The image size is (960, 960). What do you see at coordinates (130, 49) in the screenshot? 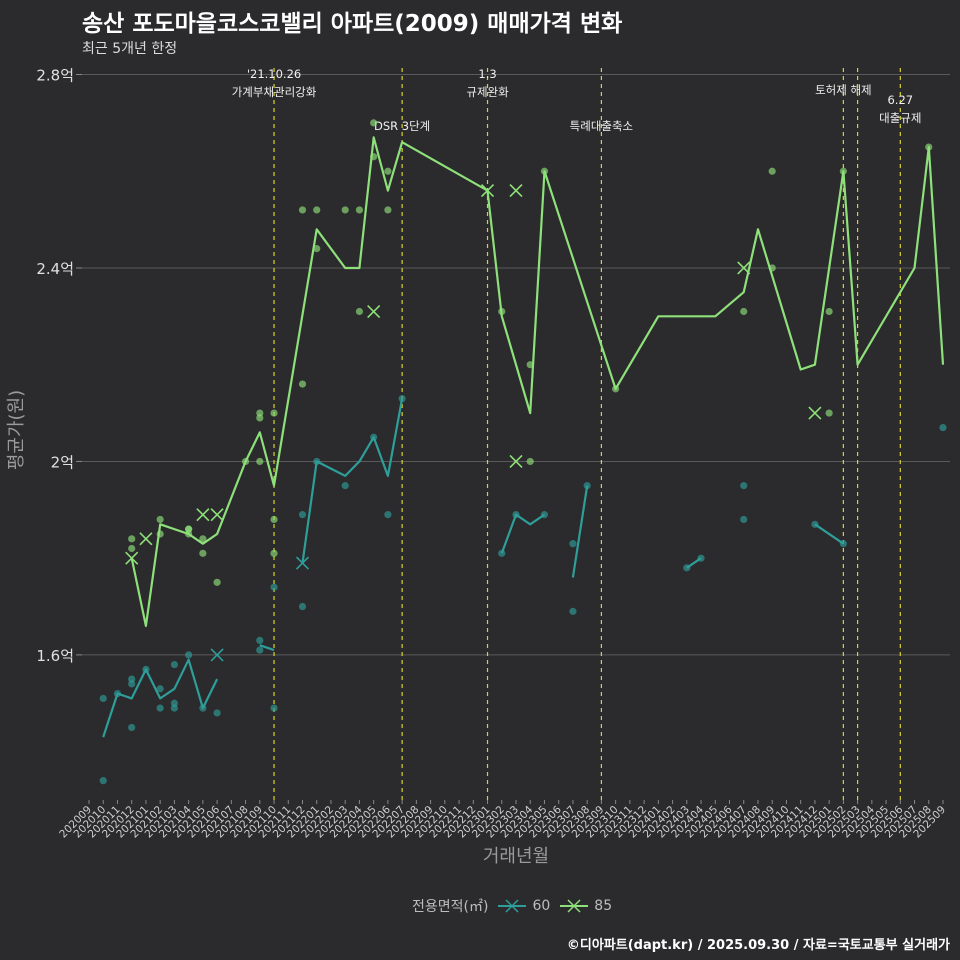
I see `chart-subtitle: 최근 5개년 한정` at bounding box center [130, 49].